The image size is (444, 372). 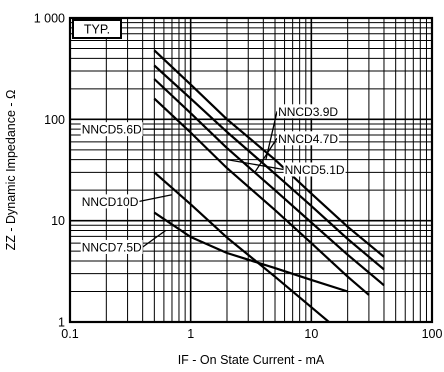 I want to click on series-label-nncd5-1d: NNCD5.1D, so click(x=315, y=170).